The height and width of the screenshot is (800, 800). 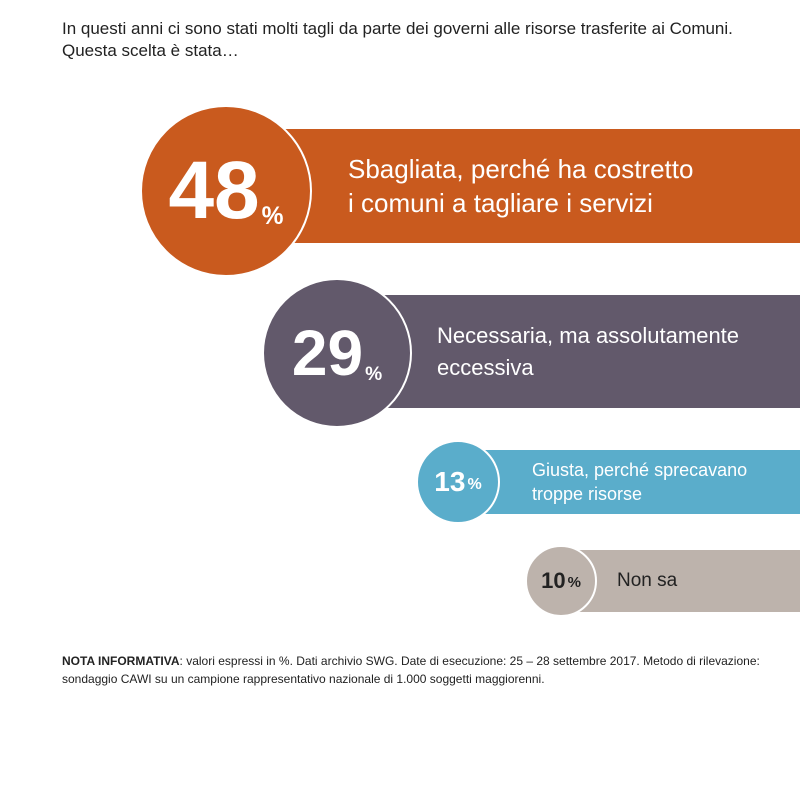 What do you see at coordinates (214, 190) in the screenshot?
I see `value-number: 48` at bounding box center [214, 190].